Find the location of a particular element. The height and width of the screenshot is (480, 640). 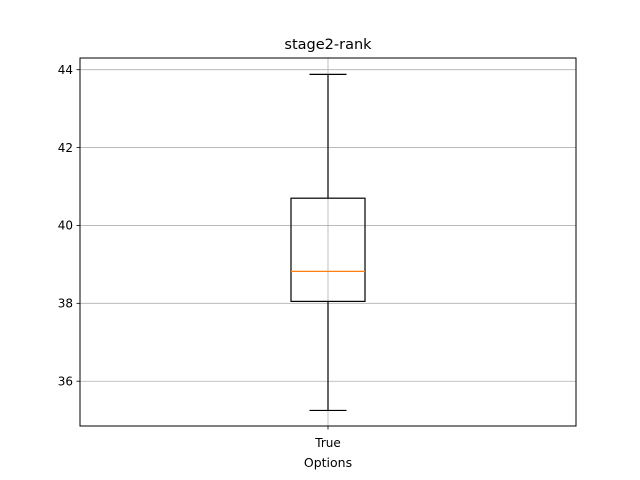

x-axis: True is located at coordinates (327, 438).